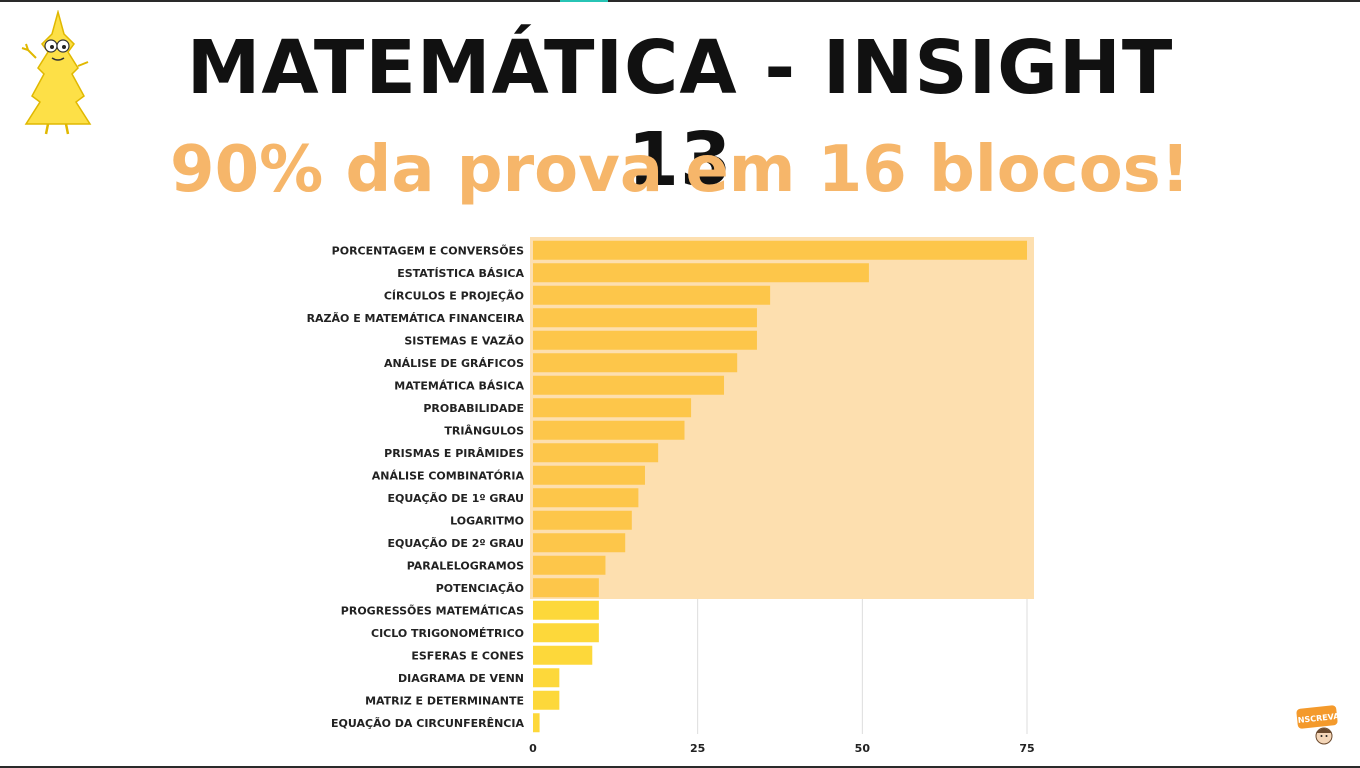  What do you see at coordinates (533, 748) in the screenshot?
I see `x-tick-label: 0` at bounding box center [533, 748].